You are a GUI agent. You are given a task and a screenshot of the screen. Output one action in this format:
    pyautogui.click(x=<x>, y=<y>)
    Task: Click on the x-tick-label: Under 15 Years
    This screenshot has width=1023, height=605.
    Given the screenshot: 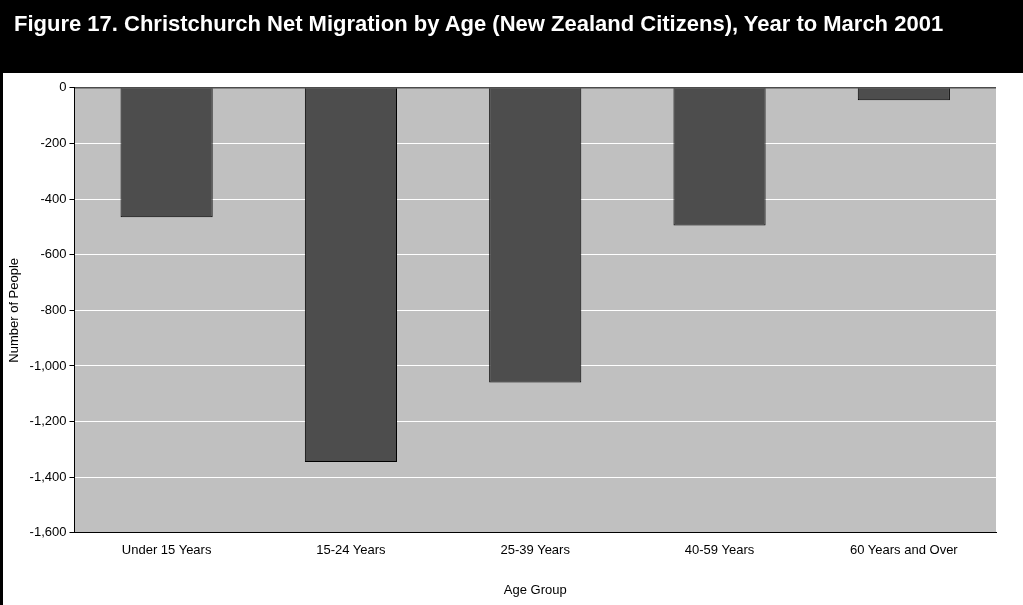 What is the action you would take?
    pyautogui.click(x=166, y=550)
    